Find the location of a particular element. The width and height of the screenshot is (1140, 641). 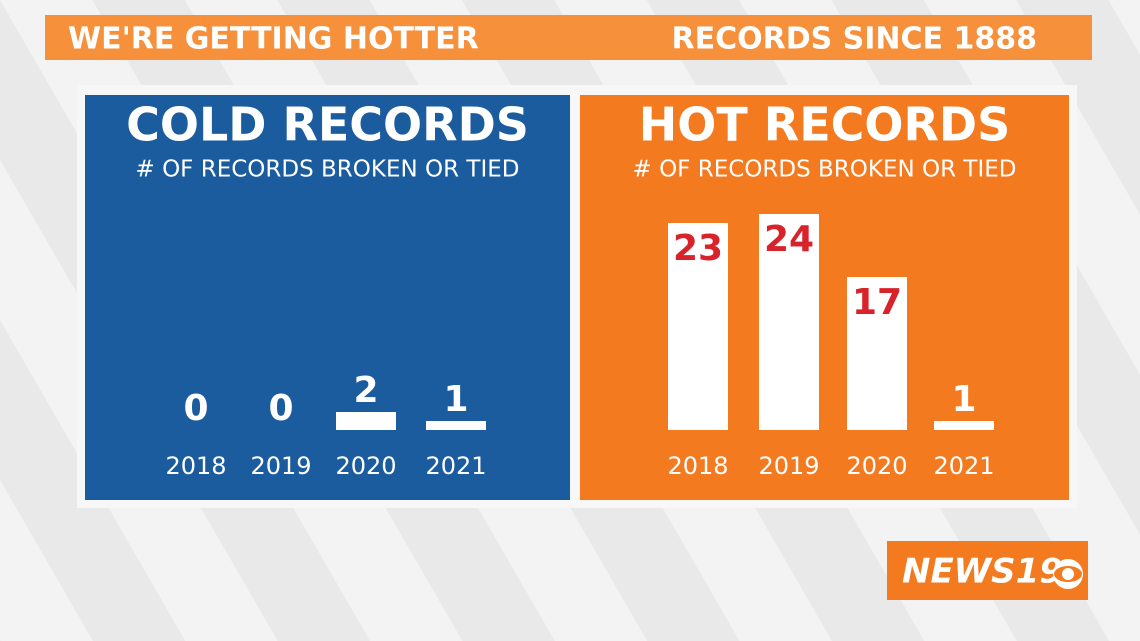

value-label: 23 is located at coordinates (698, 248).